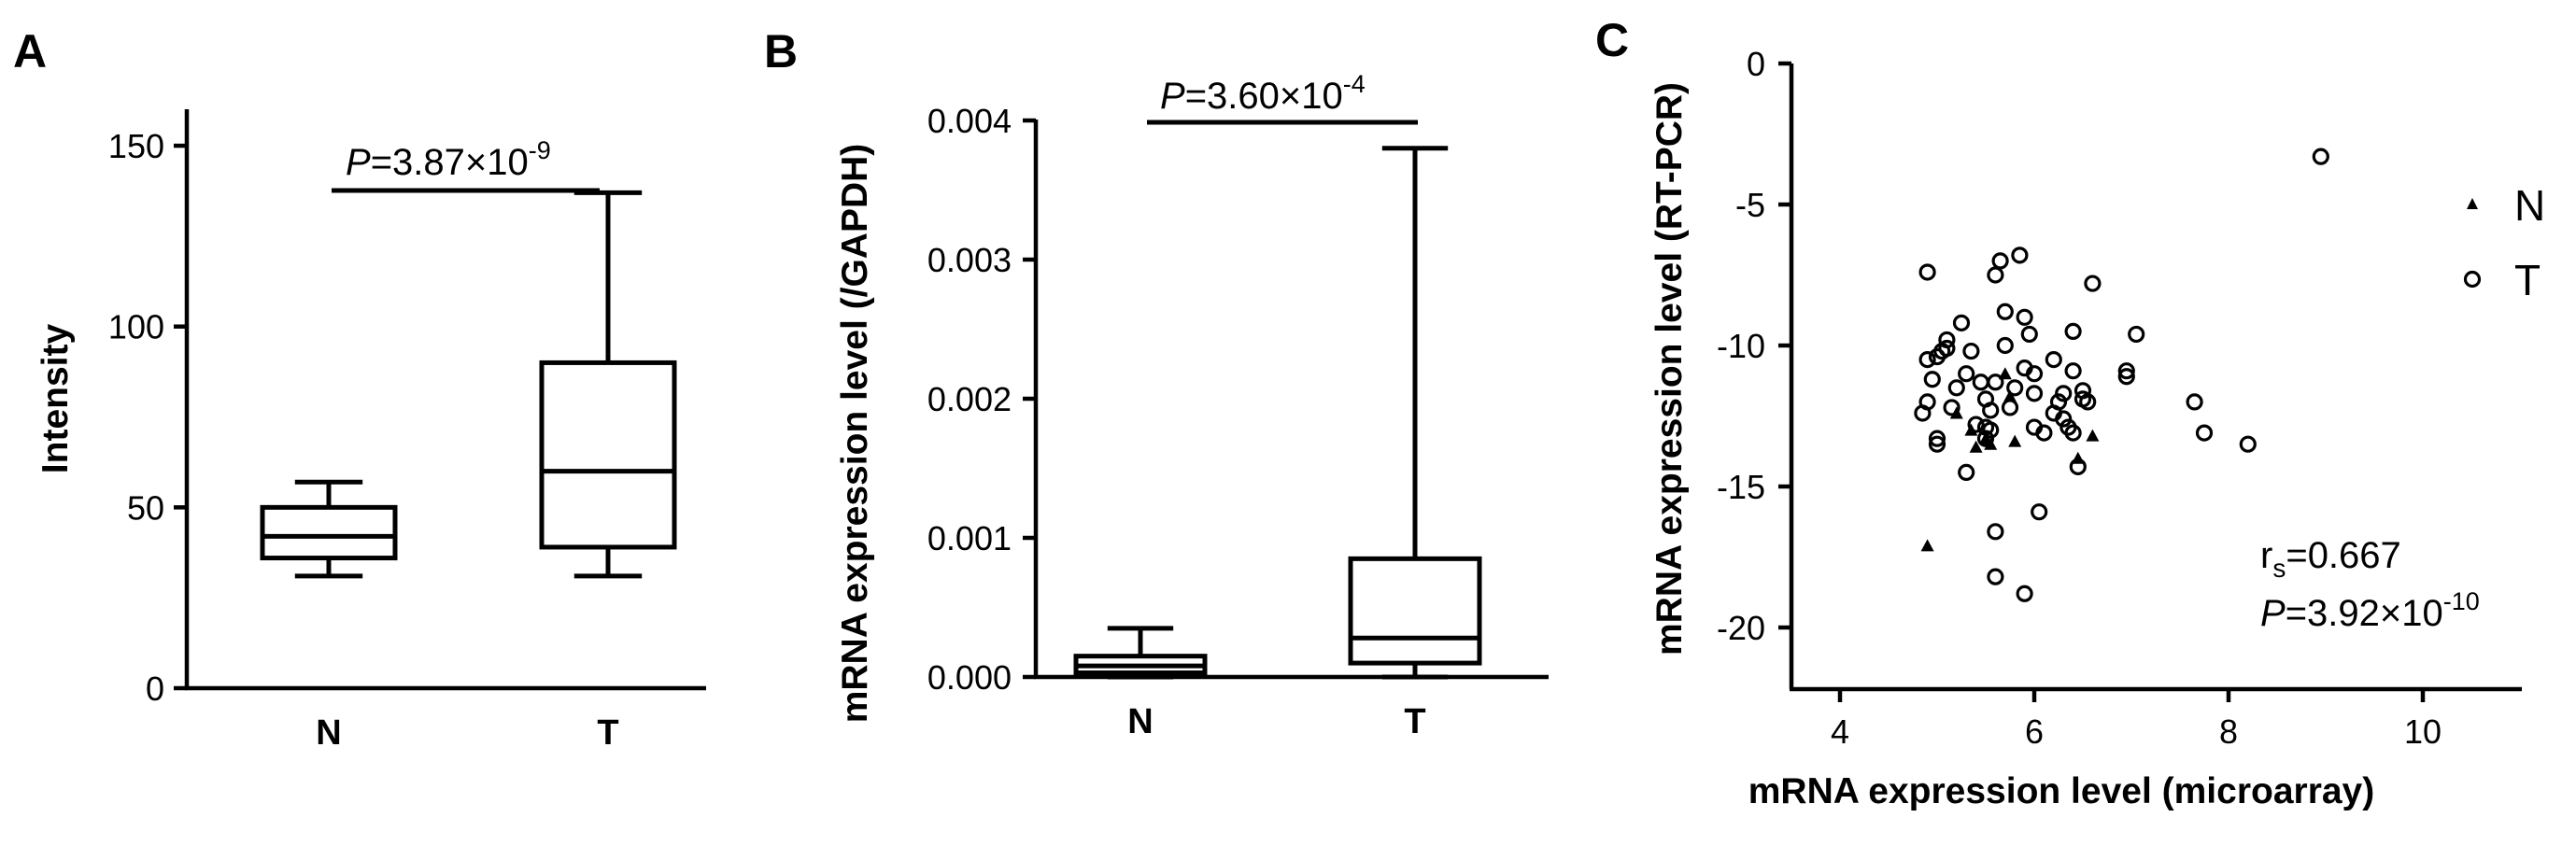 The height and width of the screenshot is (846, 2576). I want to click on panel-c-y-tick-label: 0, so click(1756, 64).